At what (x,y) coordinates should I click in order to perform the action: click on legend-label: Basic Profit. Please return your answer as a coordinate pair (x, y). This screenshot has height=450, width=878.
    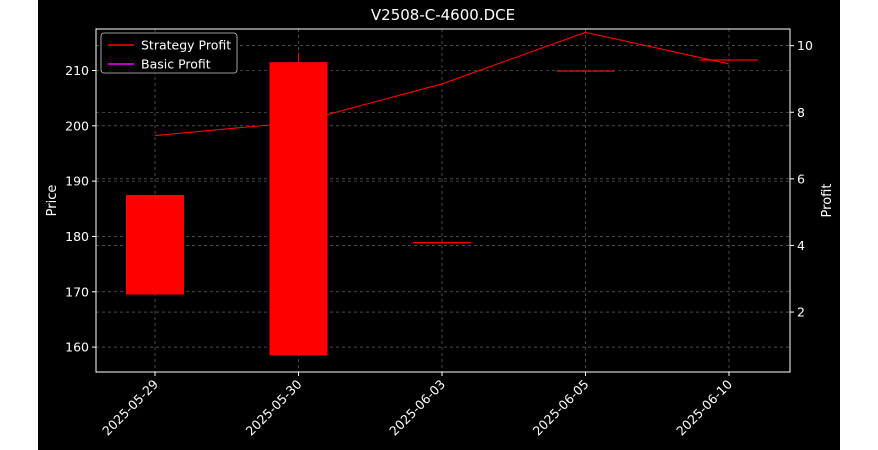
    Looking at the image, I should click on (176, 64).